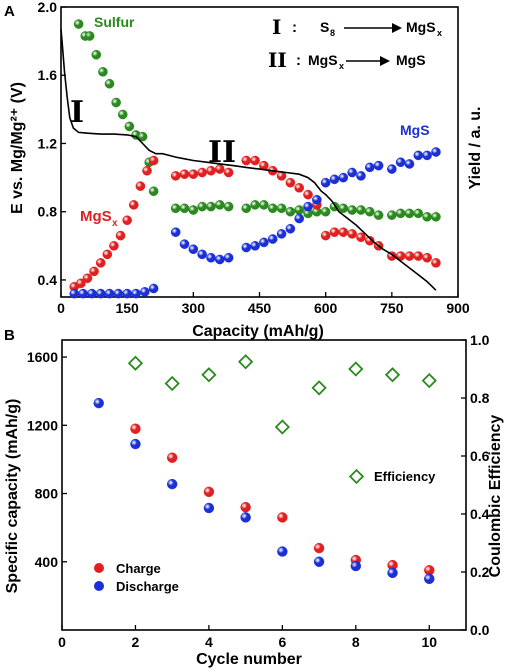  Describe the element at coordinates (405, 476) in the screenshot. I see `legend-efficiency-label: Efficiency` at that location.